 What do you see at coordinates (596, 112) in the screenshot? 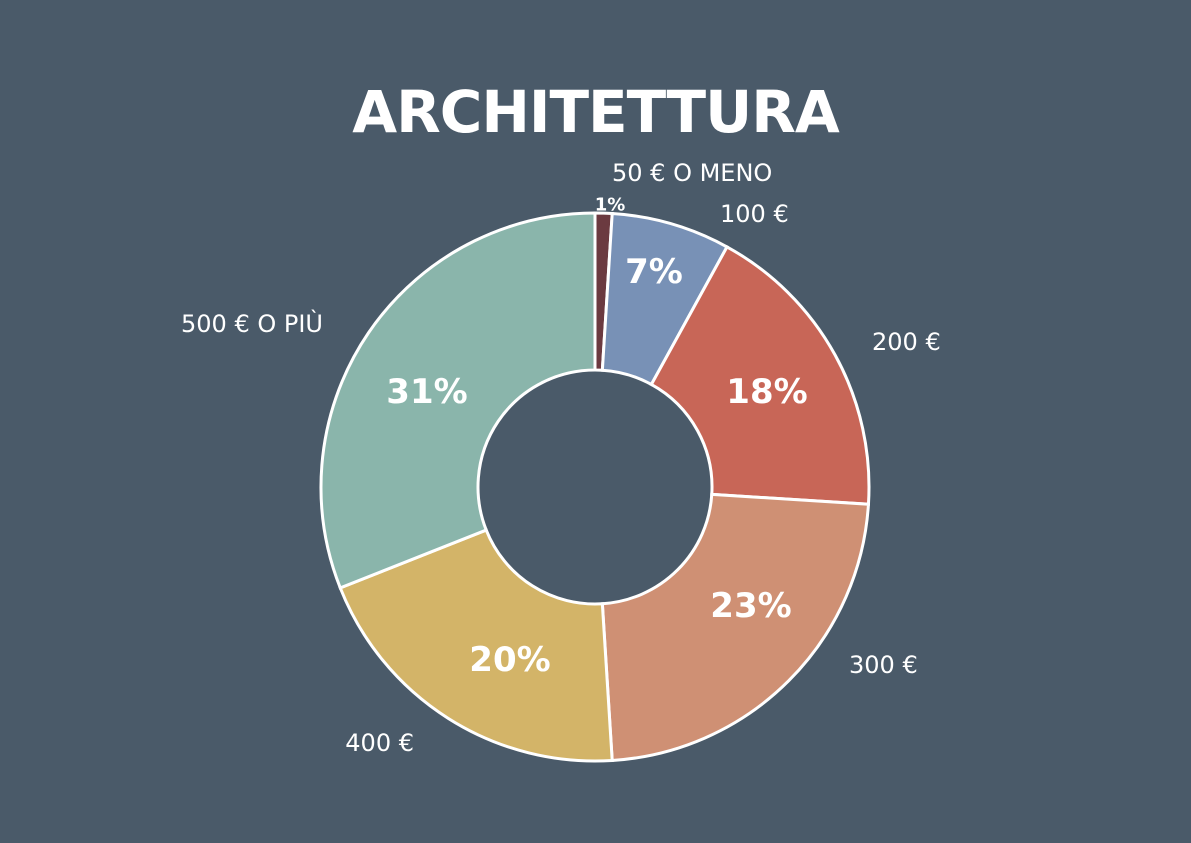
I see `chart-title: ARCHITETTURA` at bounding box center [596, 112].